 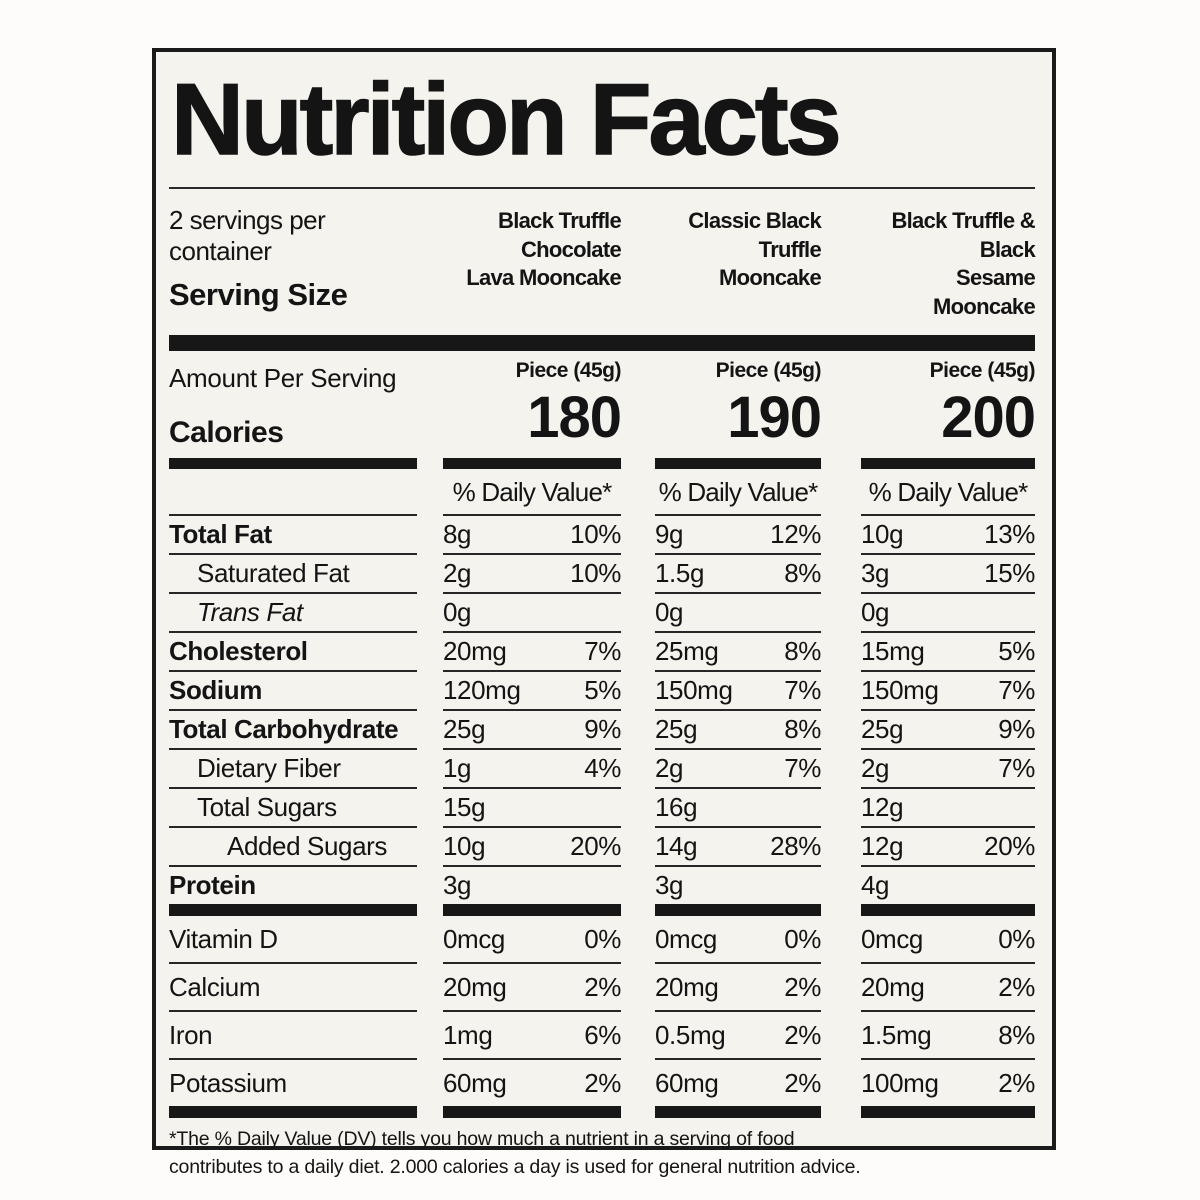 I want to click on calories-value-1: 180, so click(x=574, y=418).